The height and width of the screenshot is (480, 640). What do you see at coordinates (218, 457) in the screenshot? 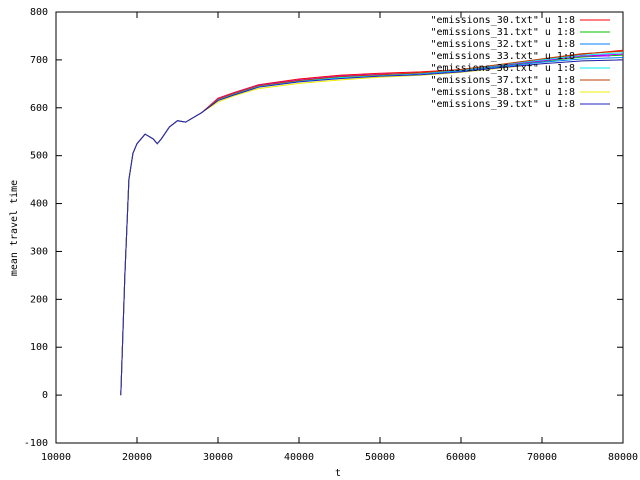
I see `x-tick-label: 30000` at bounding box center [218, 457].